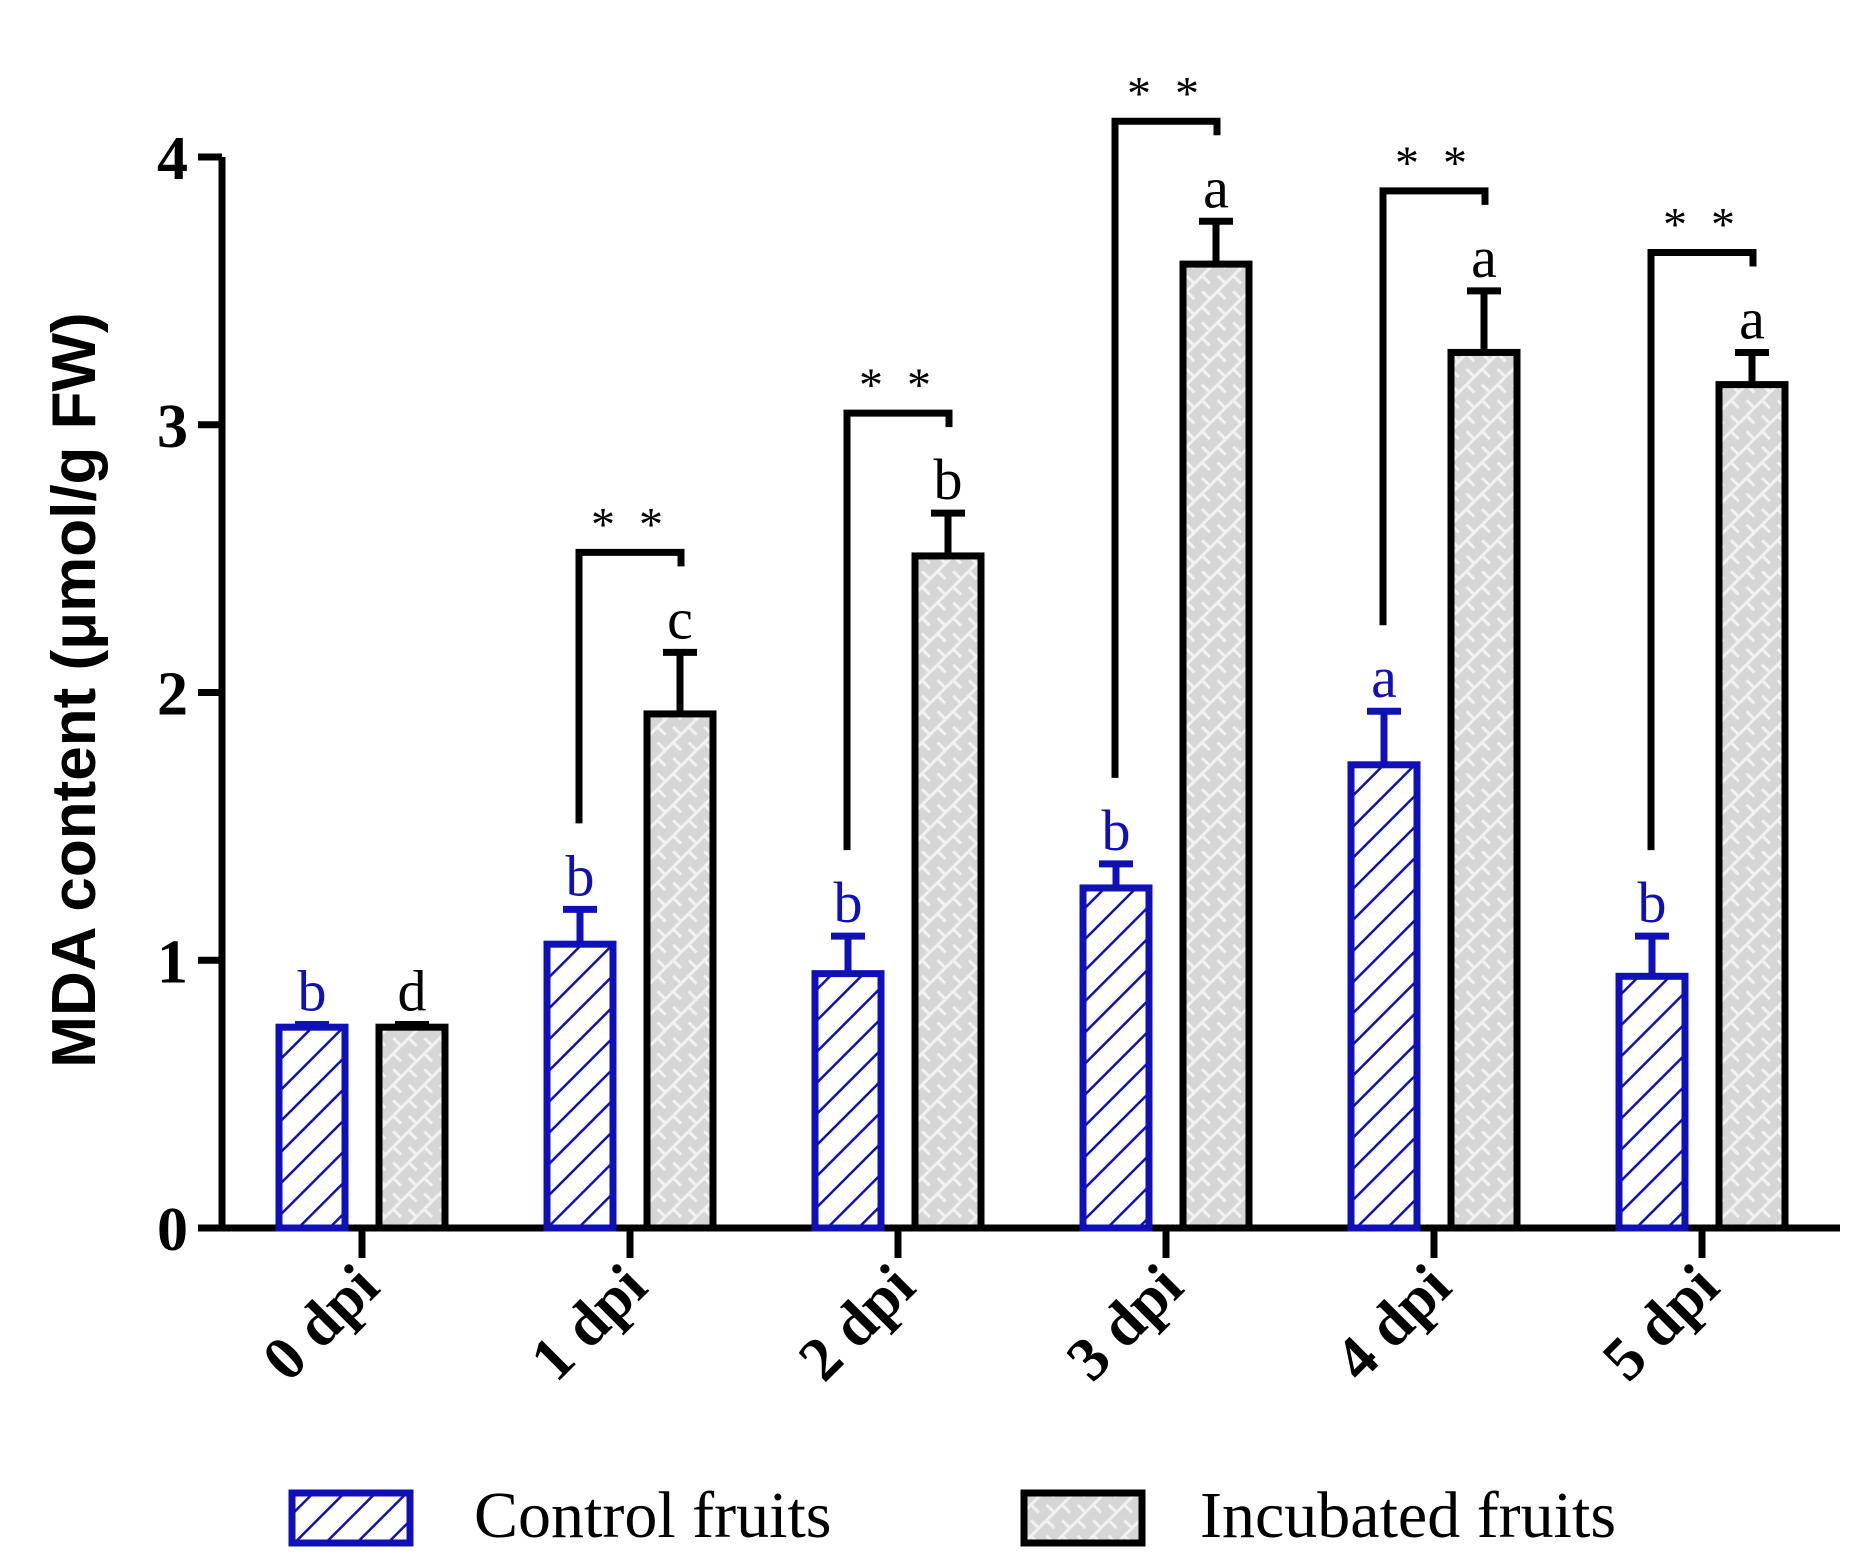 The height and width of the screenshot is (1557, 1860). Describe the element at coordinates (133, 694) in the screenshot. I see `y-axis: 0 1 2 3 4 MDA content (μmol/g FW)` at that location.